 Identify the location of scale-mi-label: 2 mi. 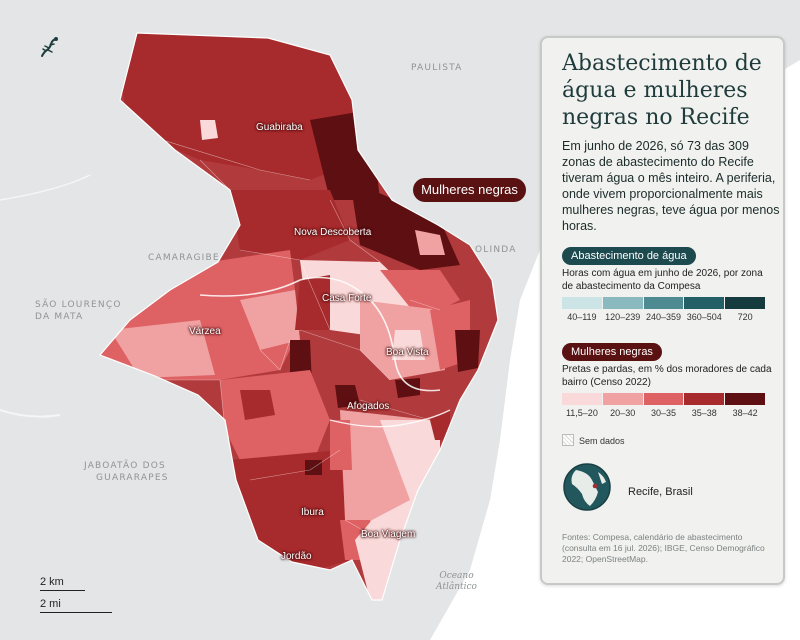
(50, 604).